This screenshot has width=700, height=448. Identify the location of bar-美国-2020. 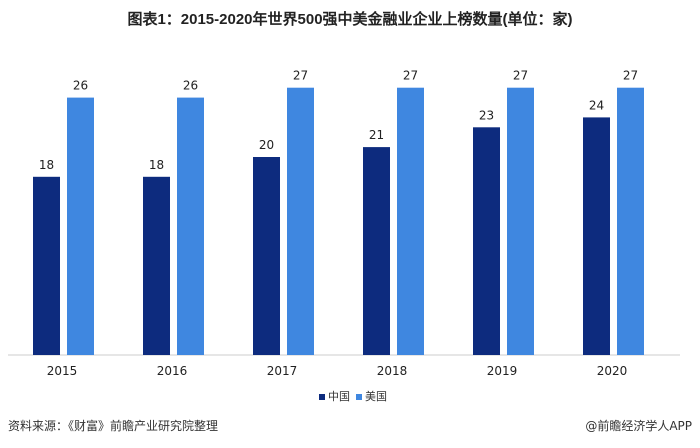
(630, 221).